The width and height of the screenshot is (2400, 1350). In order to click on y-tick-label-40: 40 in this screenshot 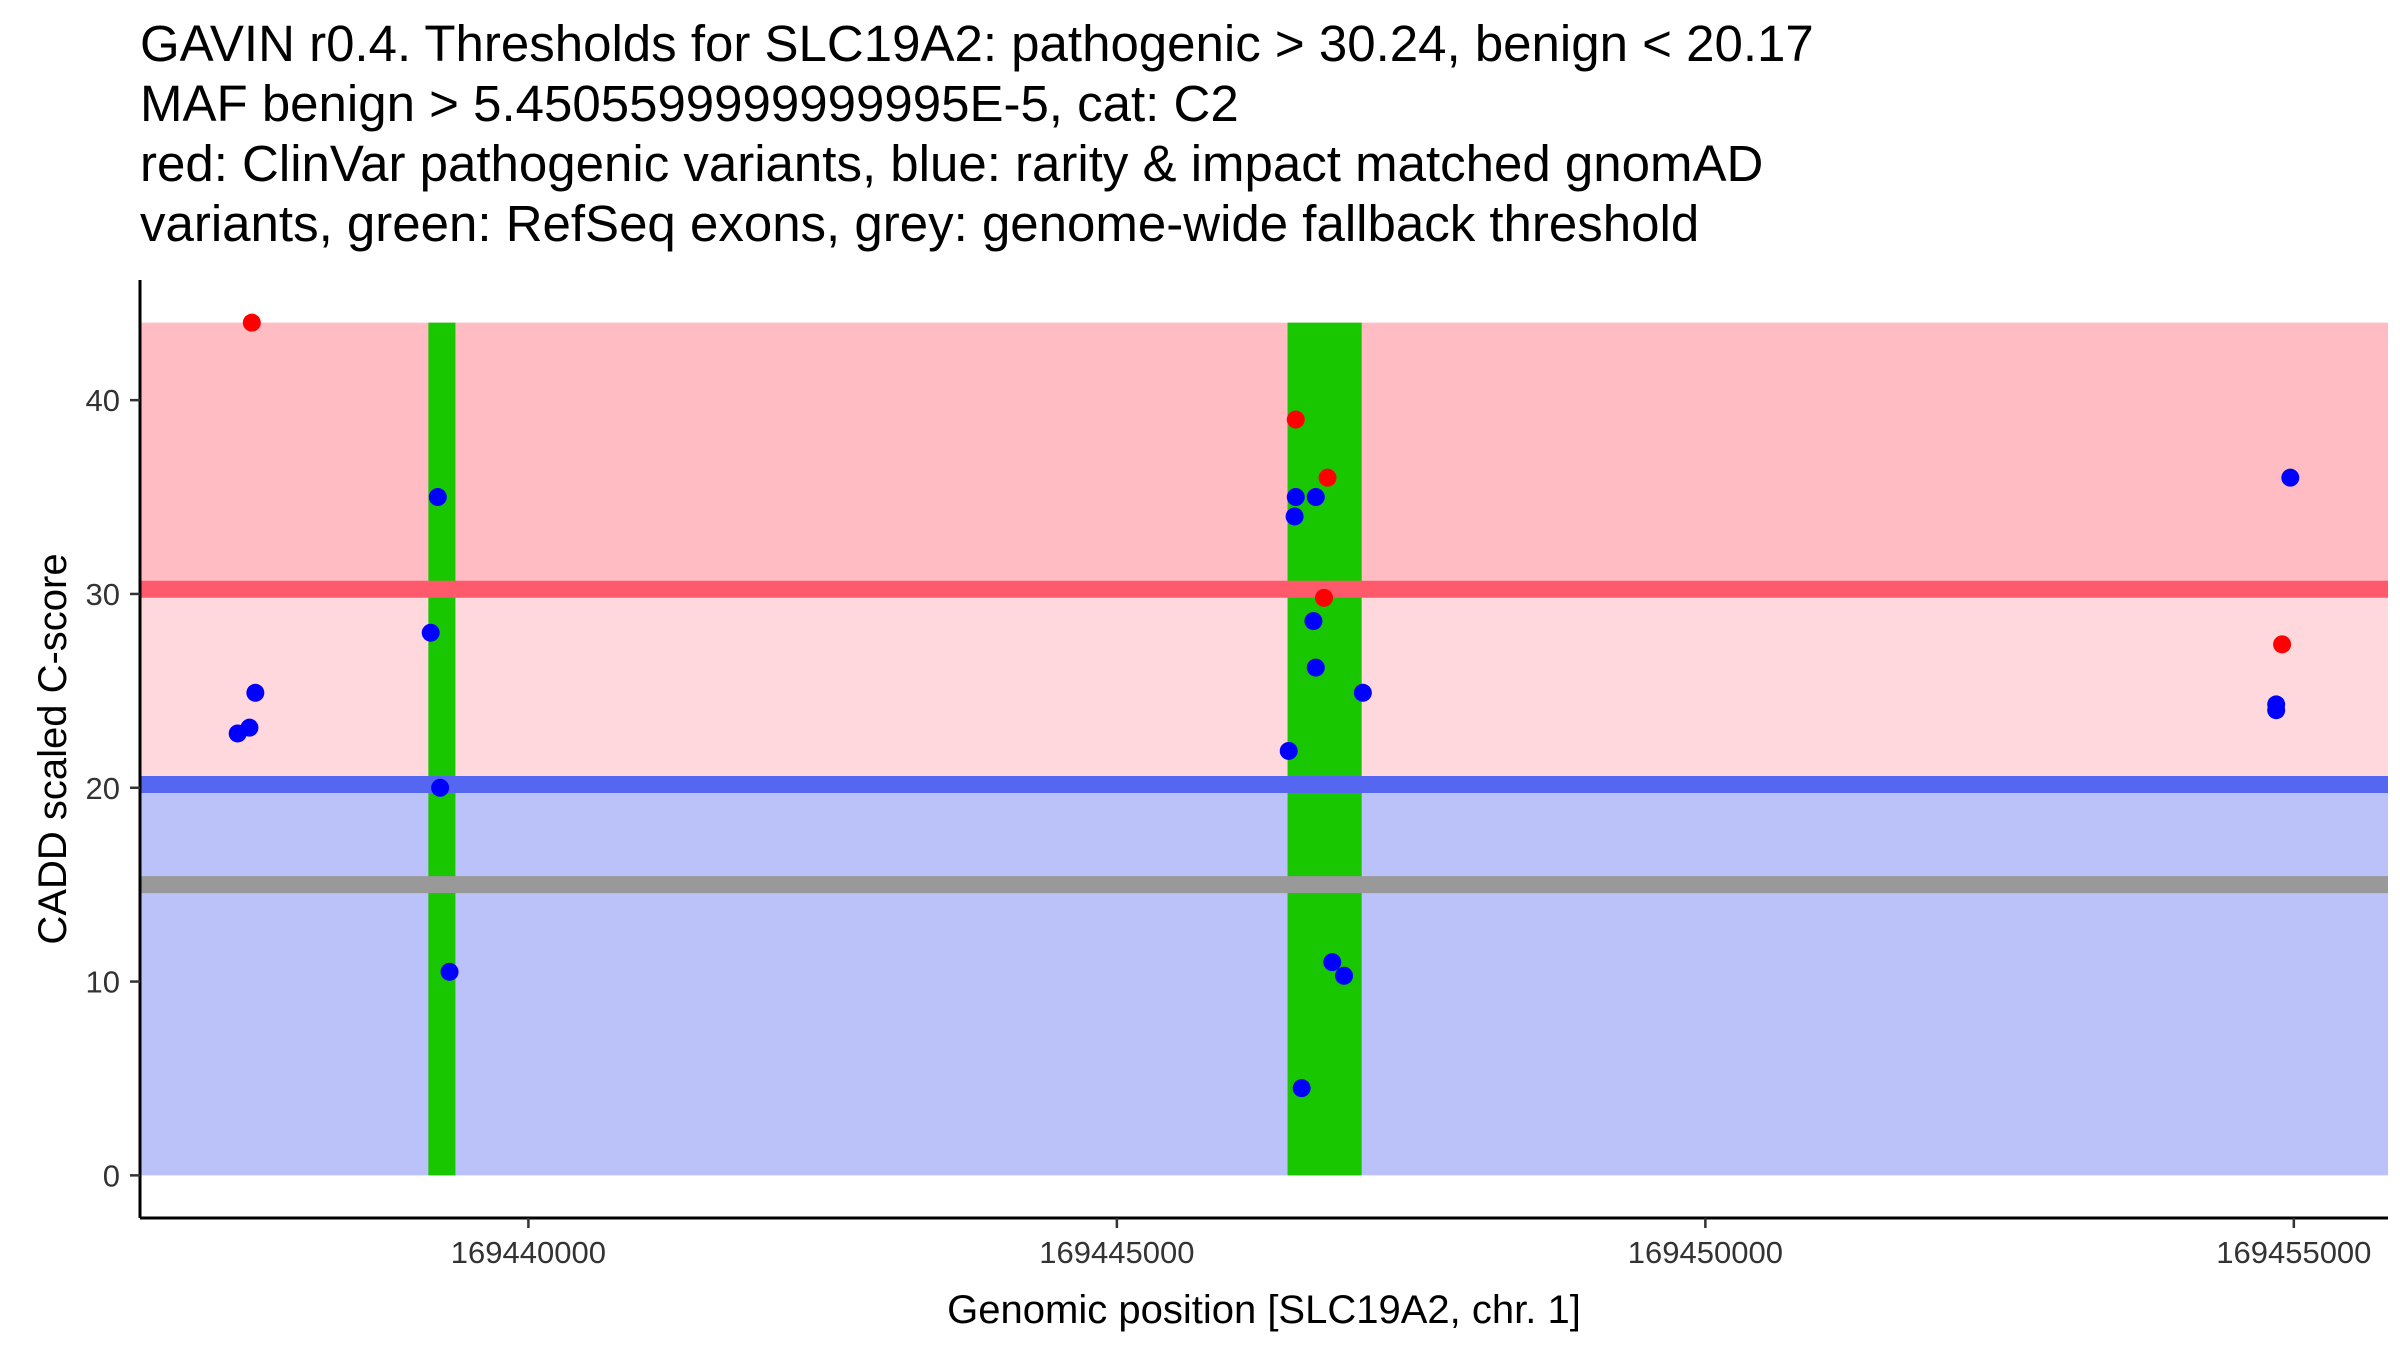, I will do `click(103, 400)`.